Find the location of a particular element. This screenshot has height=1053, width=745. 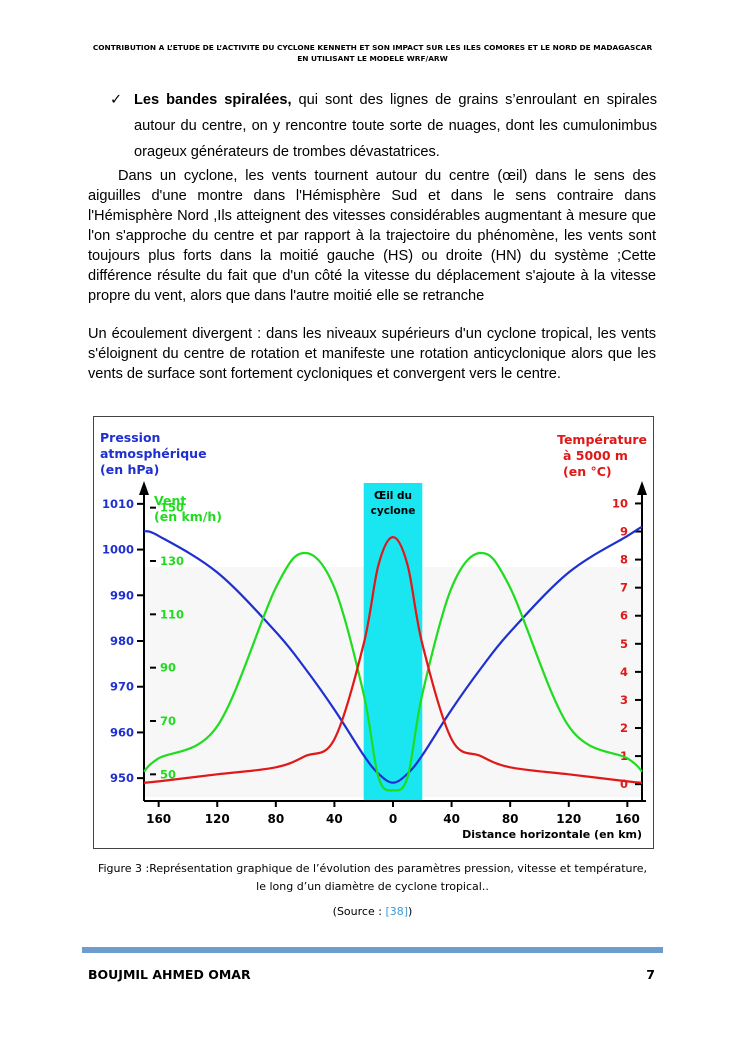

left-axis-arrow is located at coordinates (144, 488).